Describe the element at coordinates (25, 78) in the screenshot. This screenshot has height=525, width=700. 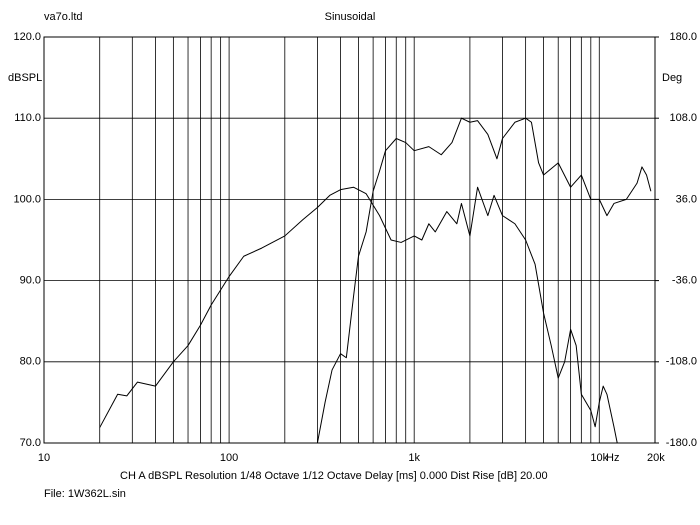
I see `y-axis-label: dBSPL` at that location.